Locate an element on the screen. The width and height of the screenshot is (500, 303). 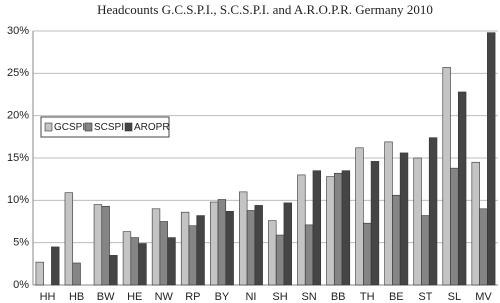
x-tick-label: BY is located at coordinates (222, 297).